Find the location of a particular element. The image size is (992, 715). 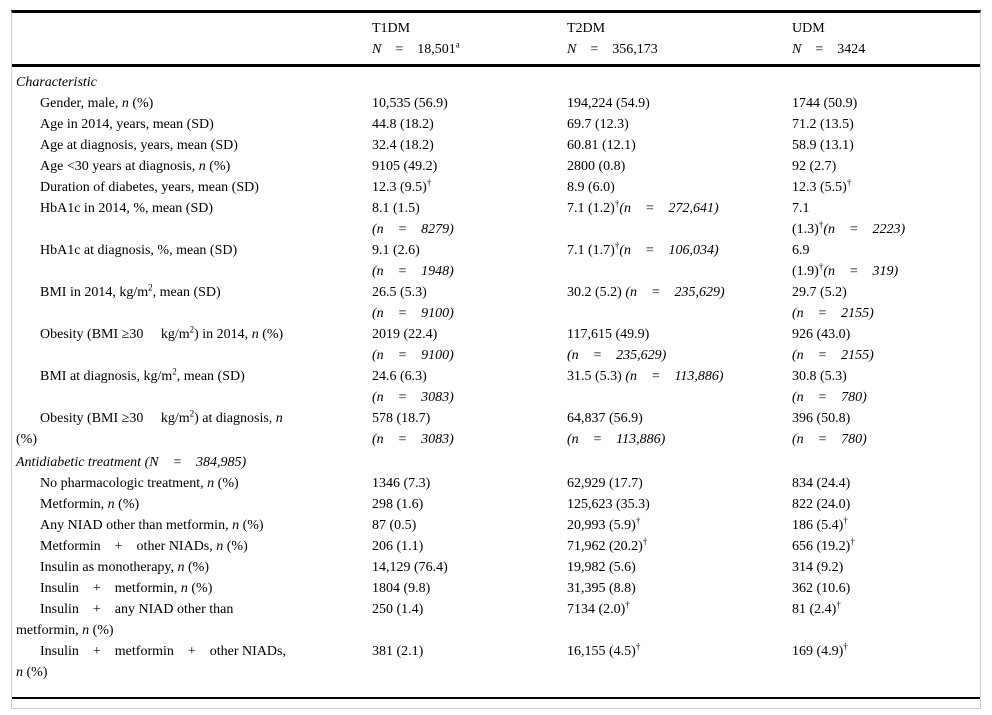

value-cell-t2dm: 7.1 (1.2)†(n = 272,641) is located at coordinates (643, 207).